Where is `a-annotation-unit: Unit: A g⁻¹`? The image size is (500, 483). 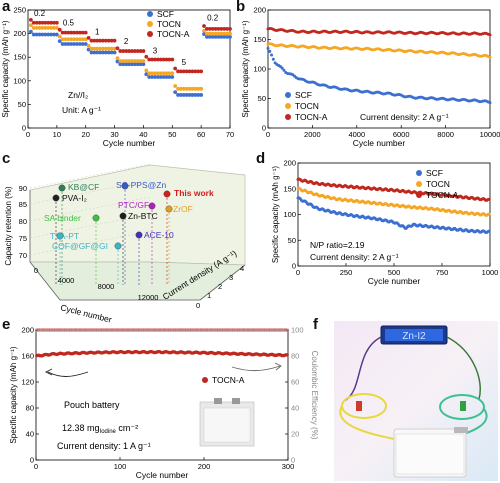
a-annotation-unit: Unit: A g⁻¹ is located at coordinates (81, 110).